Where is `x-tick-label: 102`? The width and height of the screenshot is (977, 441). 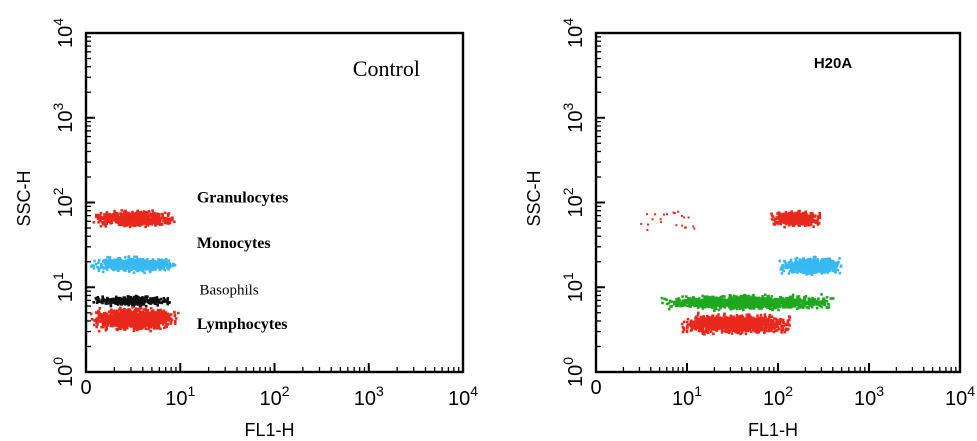
x-tick-label: 102 is located at coordinates (778, 396).